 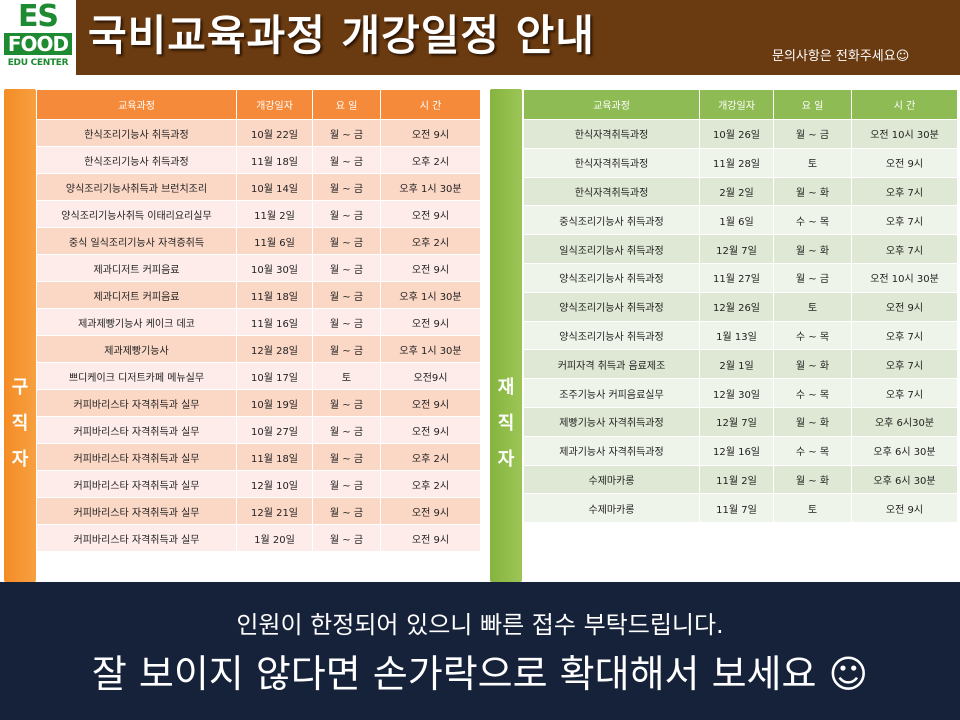 I want to click on table-row: 양식조리기능사취득 이태리요리실무 11월 2일 월 ~ 금 오전 9시, so click(x=258, y=214).